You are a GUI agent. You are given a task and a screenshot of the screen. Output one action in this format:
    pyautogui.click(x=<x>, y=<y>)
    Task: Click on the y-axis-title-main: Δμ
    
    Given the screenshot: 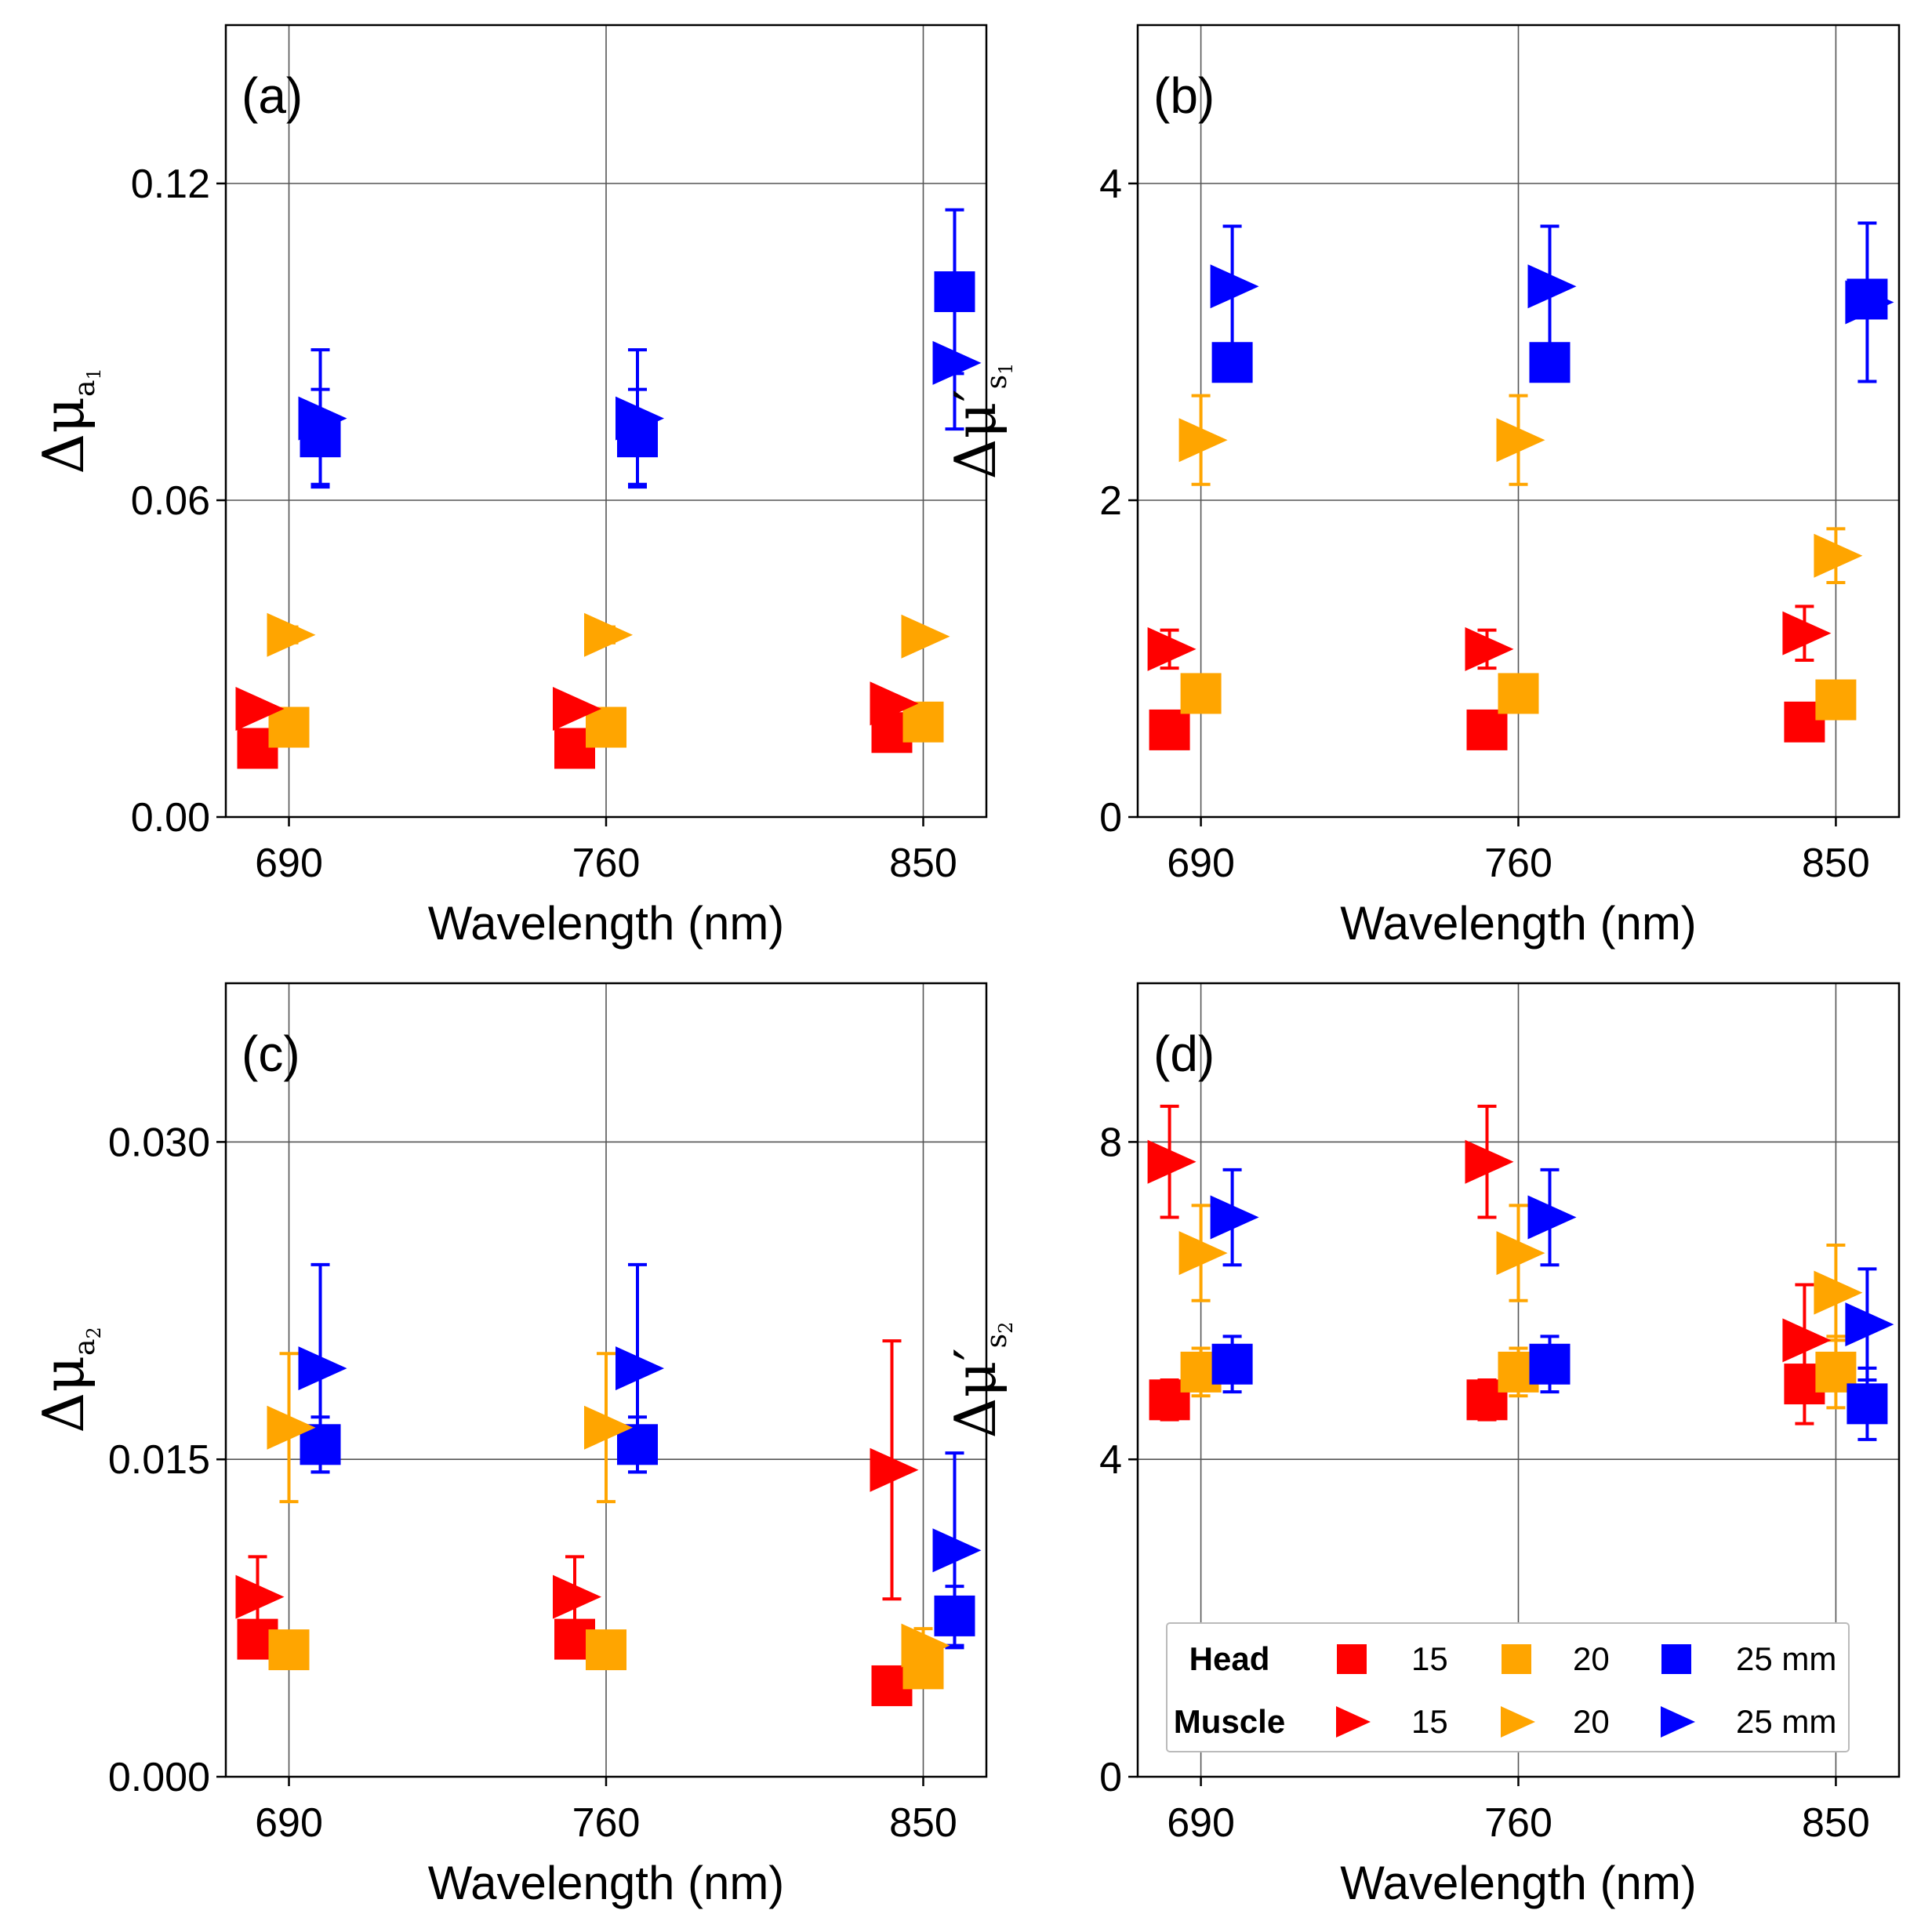 What is the action you would take?
    pyautogui.click(x=63, y=1394)
    